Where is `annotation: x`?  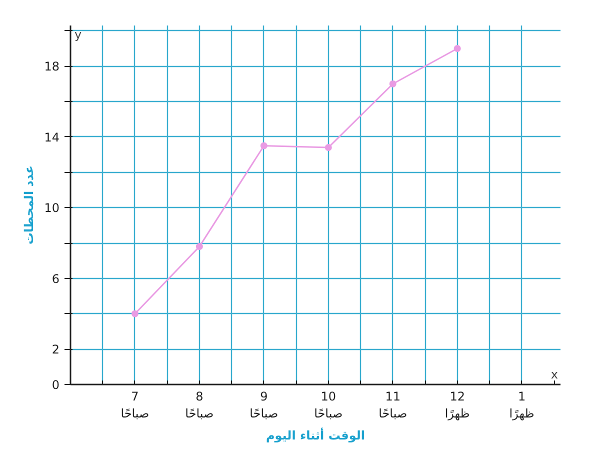 annotation: x is located at coordinates (554, 375).